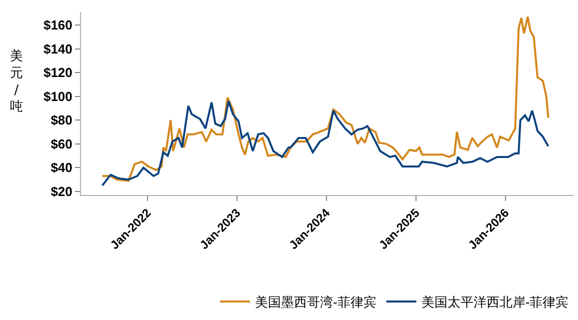 The width and height of the screenshot is (578, 320). I want to click on legend-label: 美国太平洋西北岸-菲律宾, so click(495, 302).